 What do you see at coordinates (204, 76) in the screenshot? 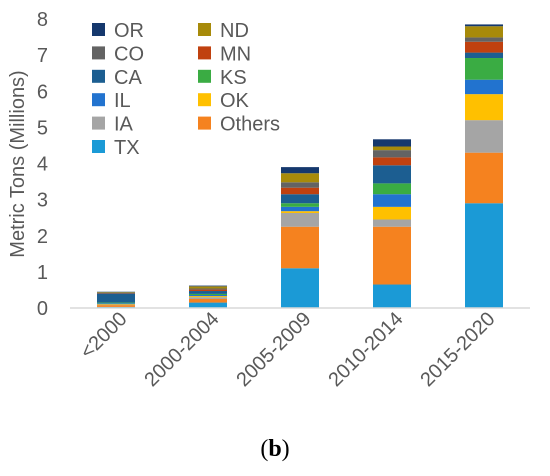
I see `legend-swatch-ks` at bounding box center [204, 76].